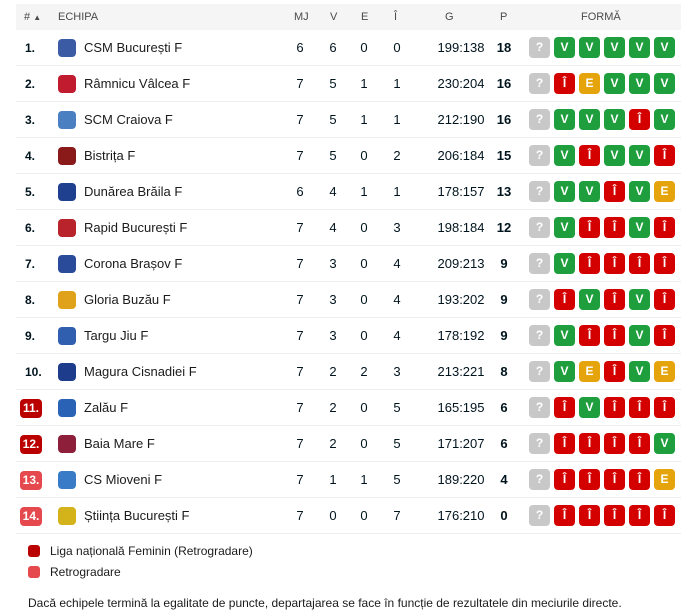 Image resolution: width=697 pixels, height=616 pixels. Describe the element at coordinates (116, 335) in the screenshot. I see `team-name-link: Targu Jiu F` at that location.